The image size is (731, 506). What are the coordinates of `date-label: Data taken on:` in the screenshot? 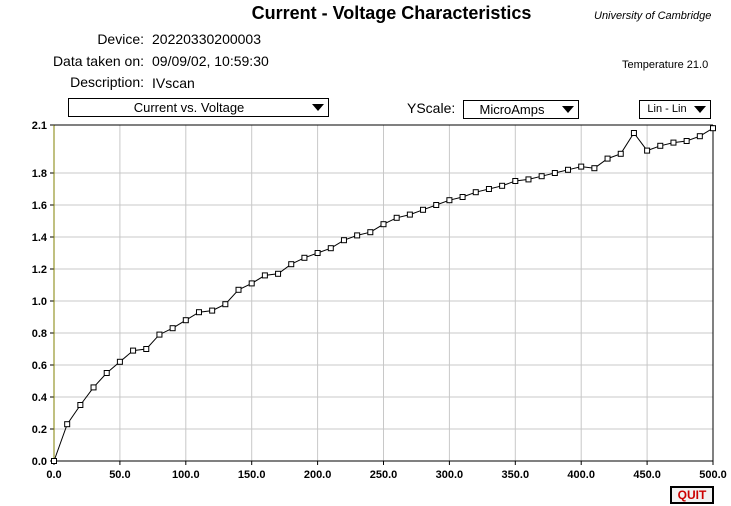 It's located at (98, 61).